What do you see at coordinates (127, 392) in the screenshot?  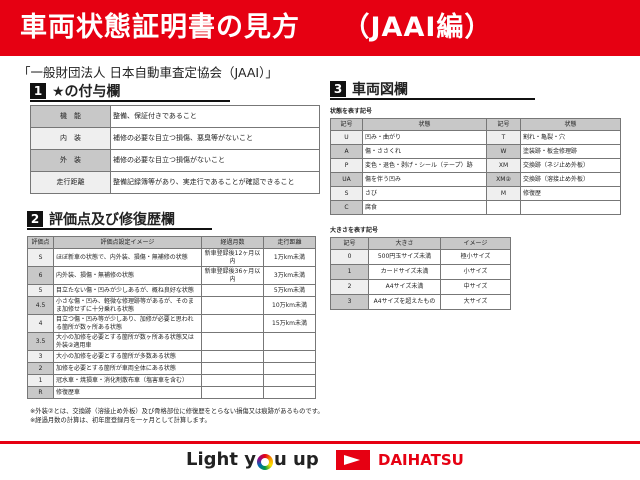 I see `table-cell: 修復歴車` at bounding box center [127, 392].